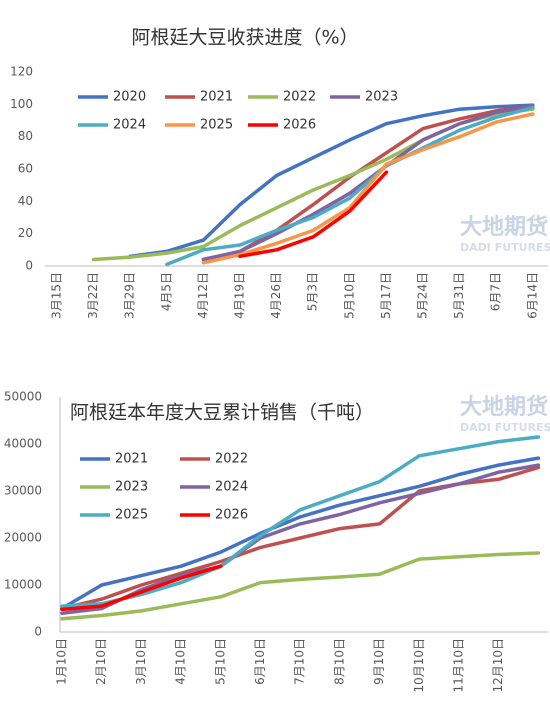 Image resolution: width=550 pixels, height=706 pixels. What do you see at coordinates (459, 295) in the screenshot?
I see `x-tick-label: 5月31日` at bounding box center [459, 295].